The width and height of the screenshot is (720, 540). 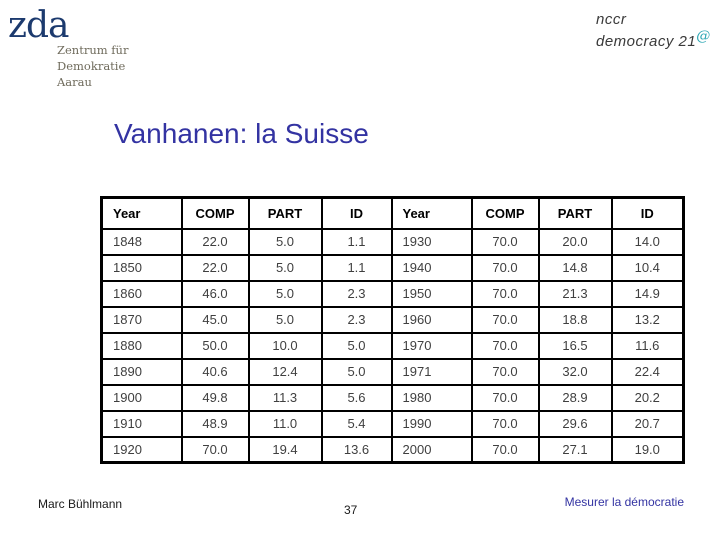 I want to click on year-cell: 1990, so click(x=431, y=423).